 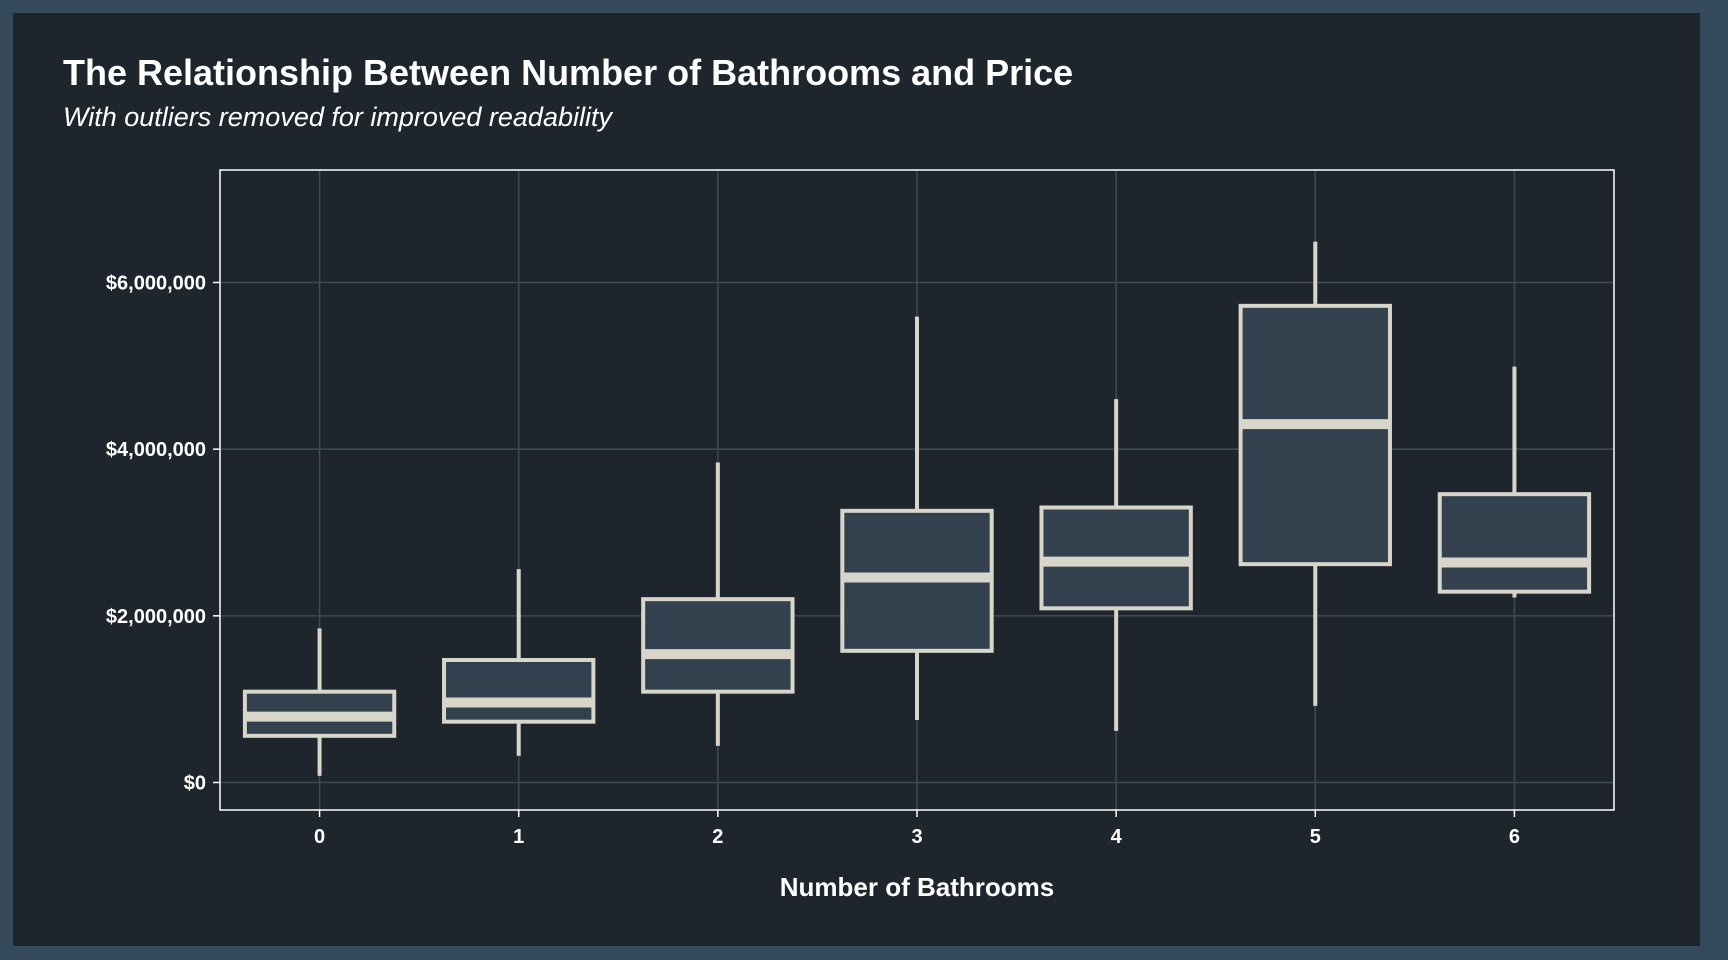 What do you see at coordinates (518, 837) in the screenshot?
I see `x-tick-label: 1` at bounding box center [518, 837].